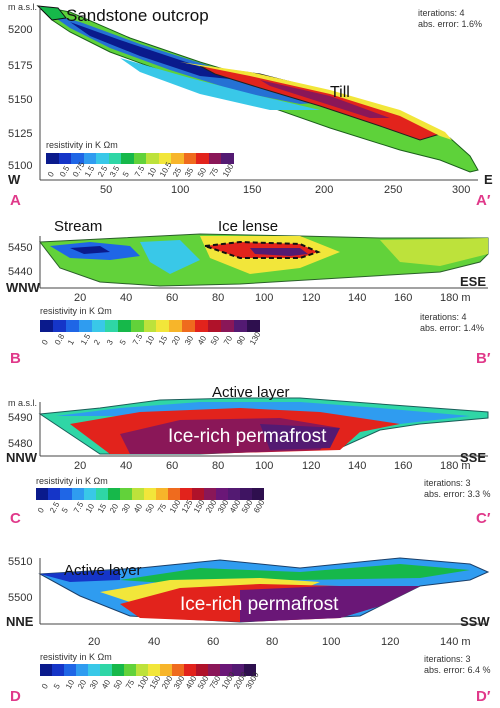 This screenshot has height=708, width=500. What do you see at coordinates (15, 696) in the screenshot?
I see `panel-d-left-letter: D` at bounding box center [15, 696].